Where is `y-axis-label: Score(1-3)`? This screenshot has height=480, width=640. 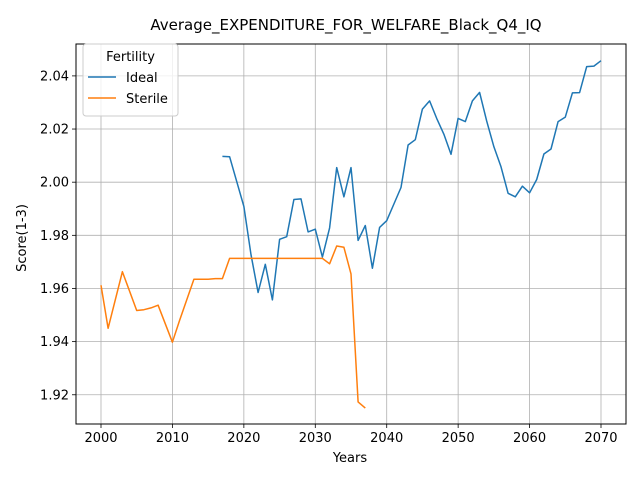
y-axis-label: Score(1-3) is located at coordinates (22, 238).